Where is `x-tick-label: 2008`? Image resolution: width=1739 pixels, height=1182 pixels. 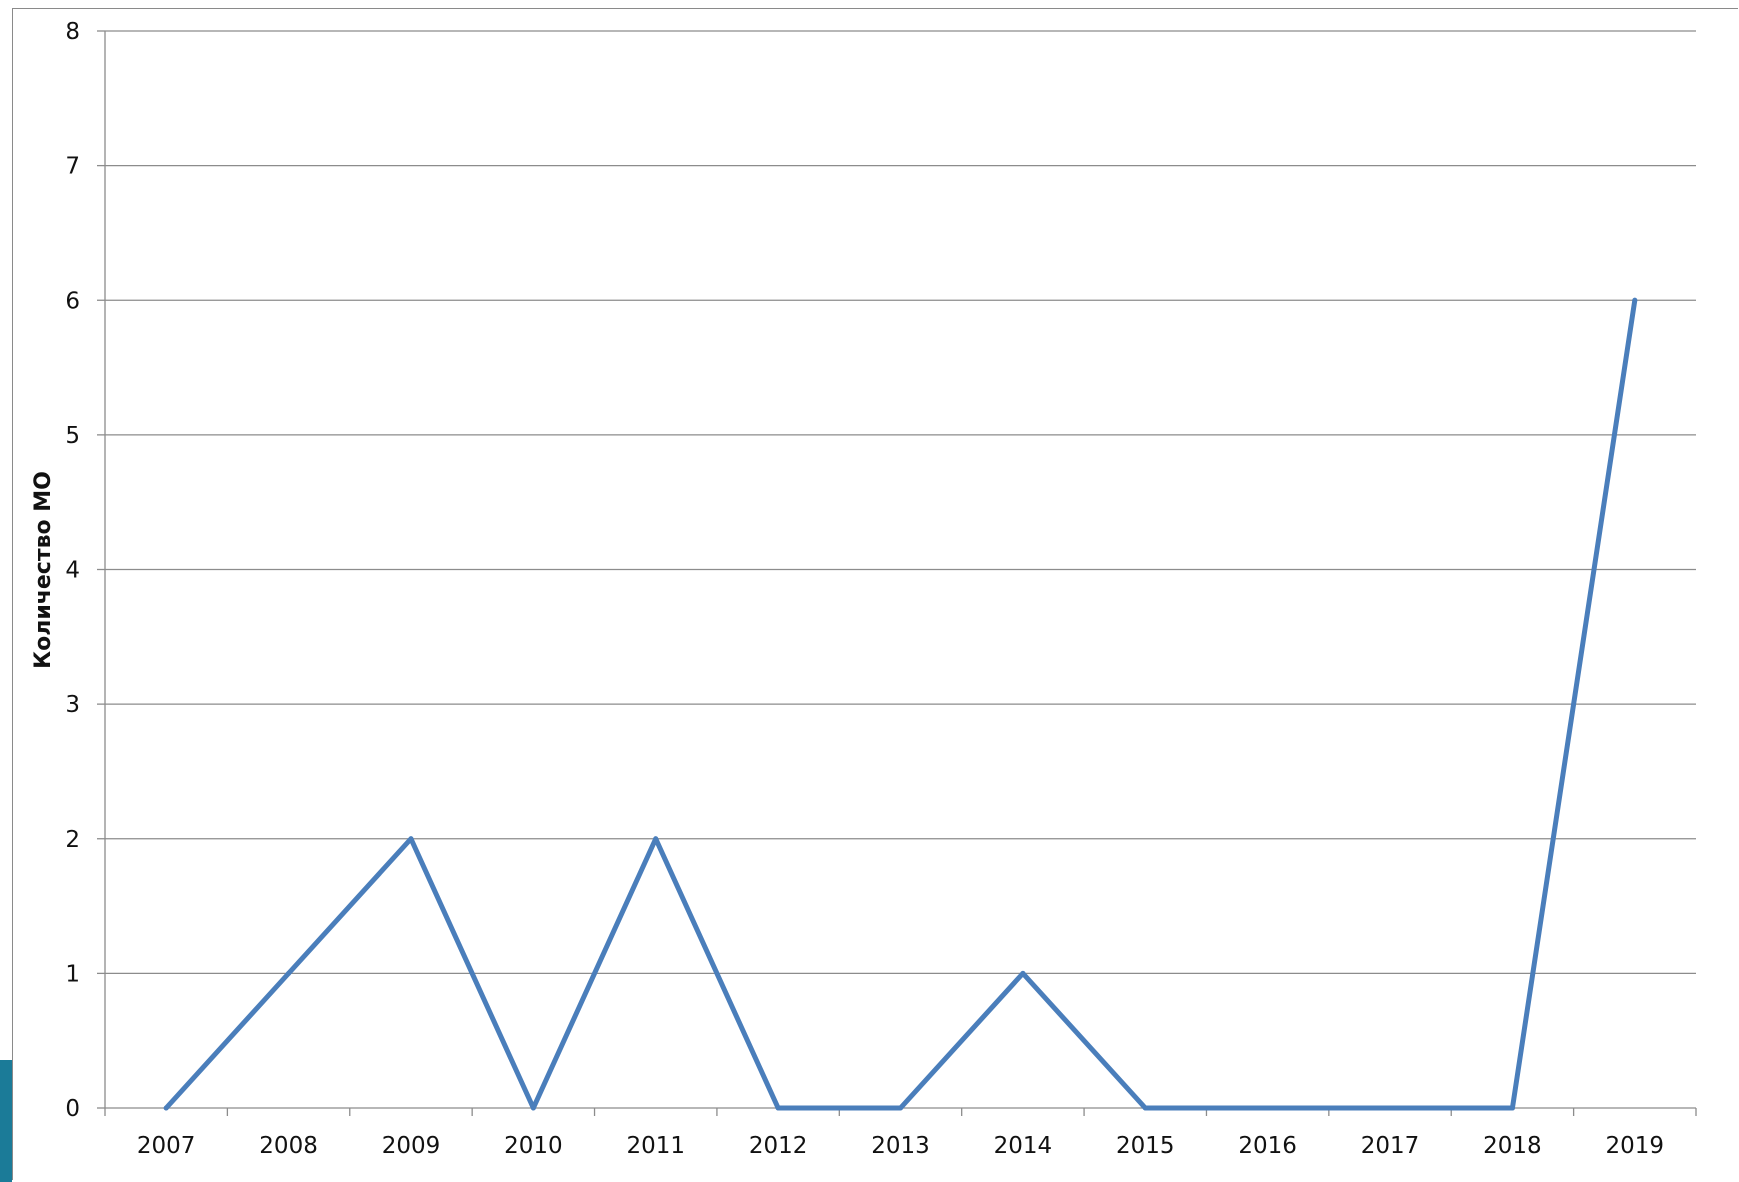
x-tick-label: 2008 is located at coordinates (288, 1146).